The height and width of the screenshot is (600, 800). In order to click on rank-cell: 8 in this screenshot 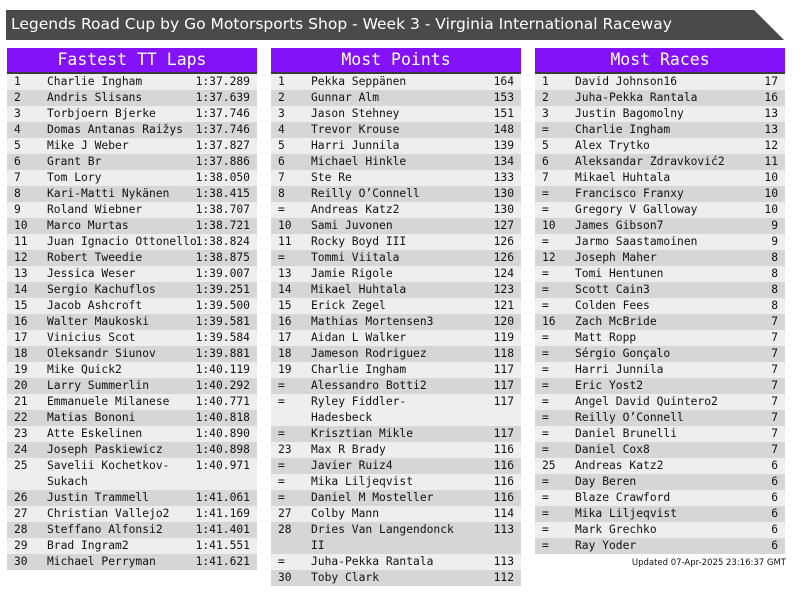, I will do `click(17, 193)`.